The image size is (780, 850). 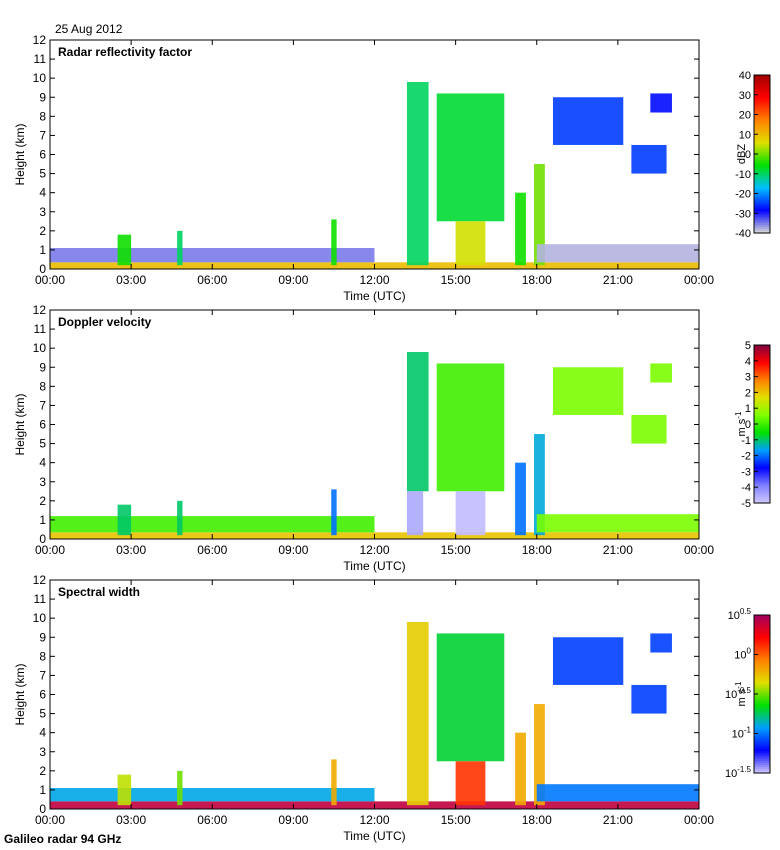 What do you see at coordinates (456, 820) in the screenshot?
I see `x-tick-label: 15:00` at bounding box center [456, 820].